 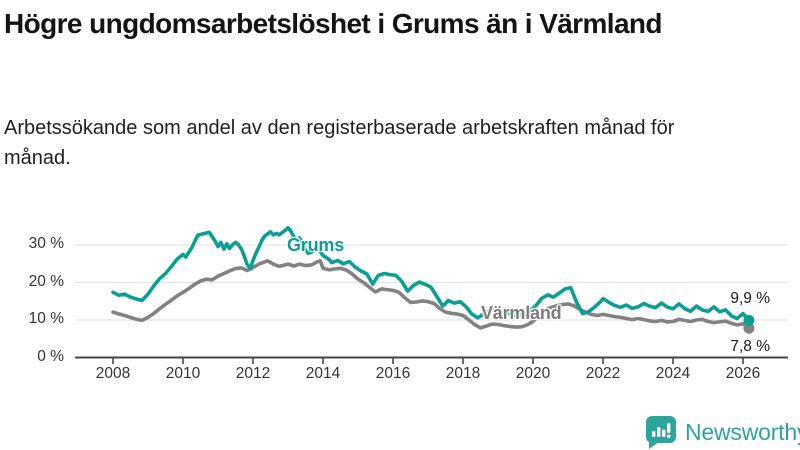 What do you see at coordinates (393, 373) in the screenshot?
I see `x-tick-label: 2016` at bounding box center [393, 373].